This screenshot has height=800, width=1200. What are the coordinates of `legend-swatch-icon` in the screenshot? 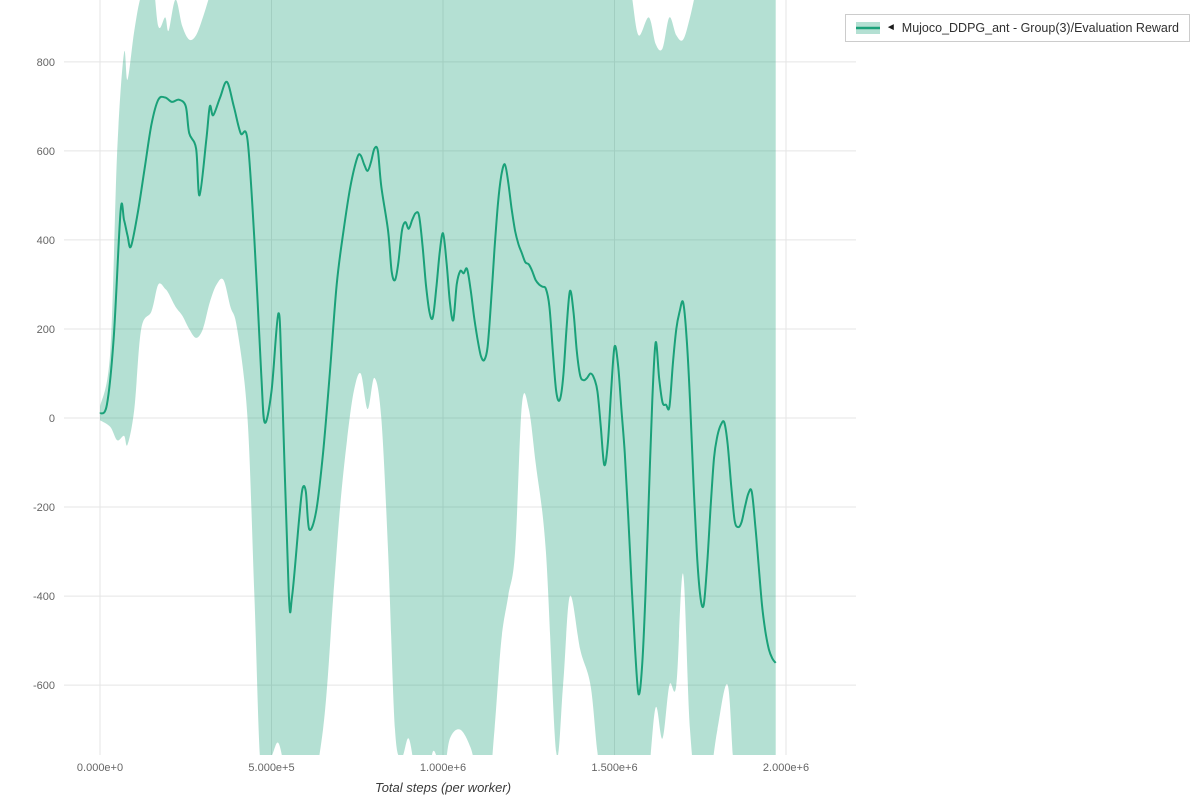 It's located at (867, 28).